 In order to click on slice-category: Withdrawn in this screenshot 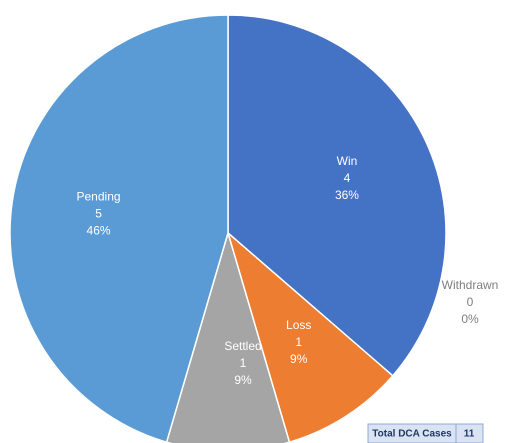, I will do `click(470, 285)`.